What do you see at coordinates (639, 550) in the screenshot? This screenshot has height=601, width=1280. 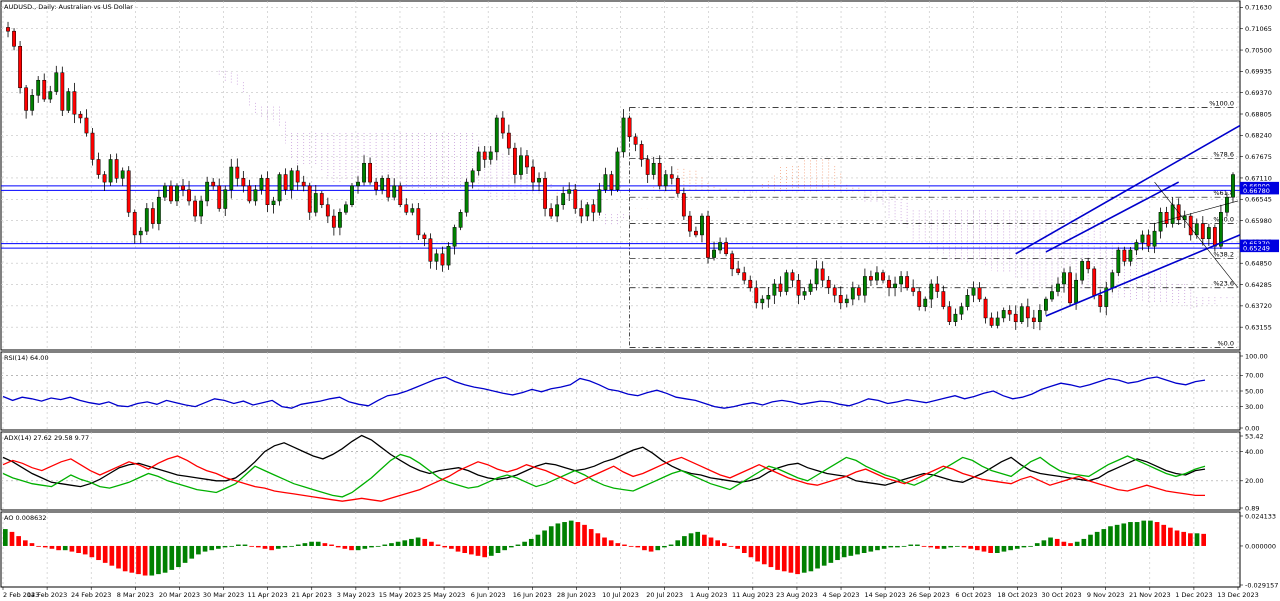 I see `ao-pane: 0.024133 0.000000 -0.029157 AO 0.008632` at bounding box center [639, 550].